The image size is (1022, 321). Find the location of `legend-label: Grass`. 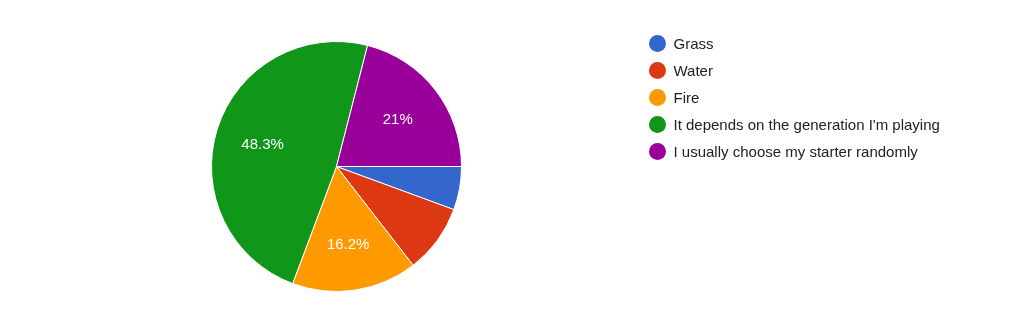

legend-label: Grass is located at coordinates (693, 43).